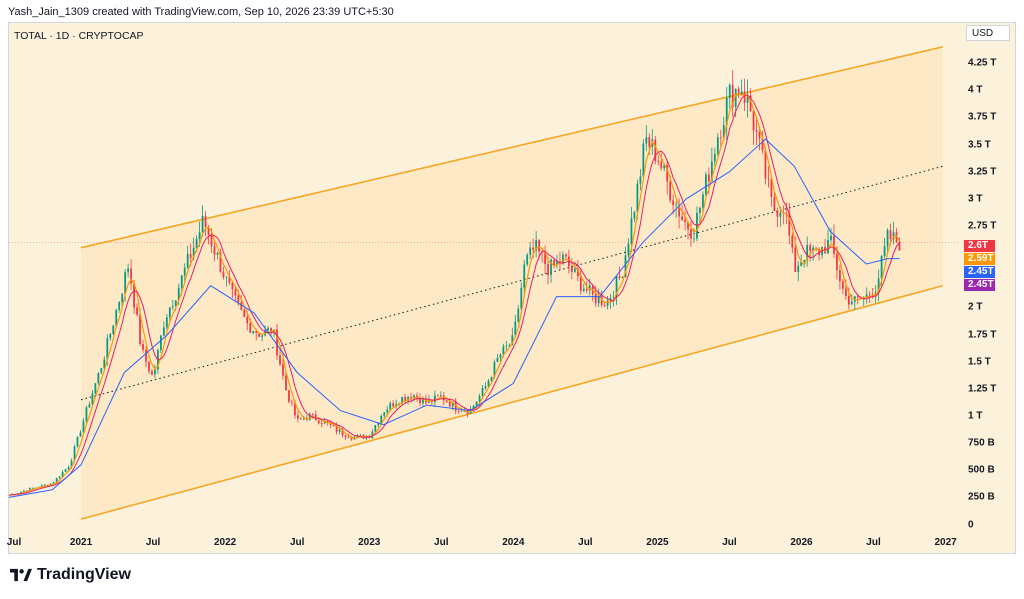  I want to click on time-tick: 2026, so click(801, 542).